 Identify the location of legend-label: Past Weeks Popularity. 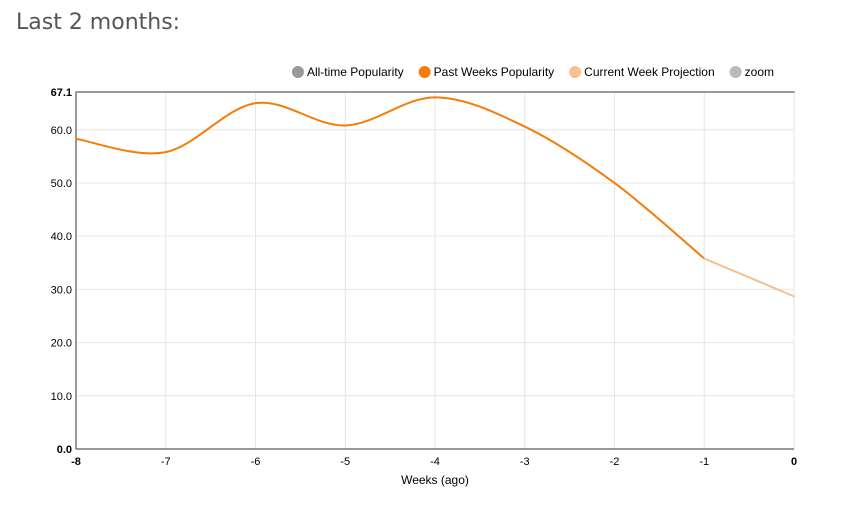
(494, 72).